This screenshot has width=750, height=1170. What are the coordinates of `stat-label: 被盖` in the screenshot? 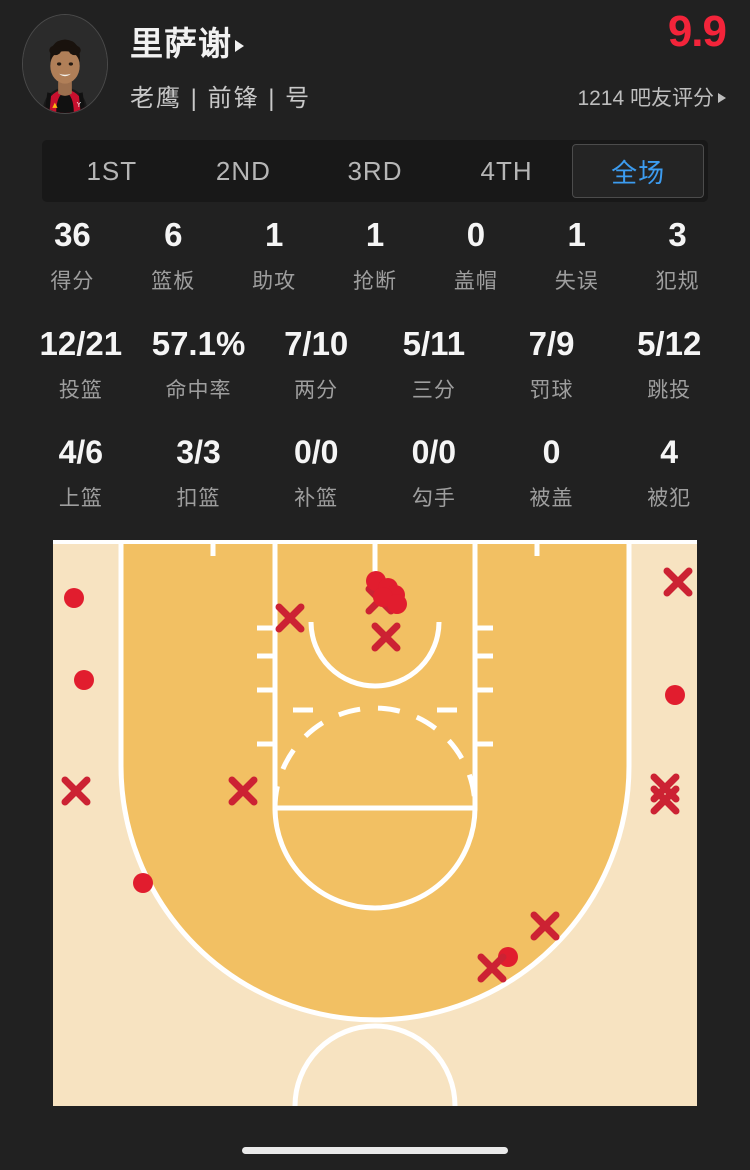 It's located at (551, 498).